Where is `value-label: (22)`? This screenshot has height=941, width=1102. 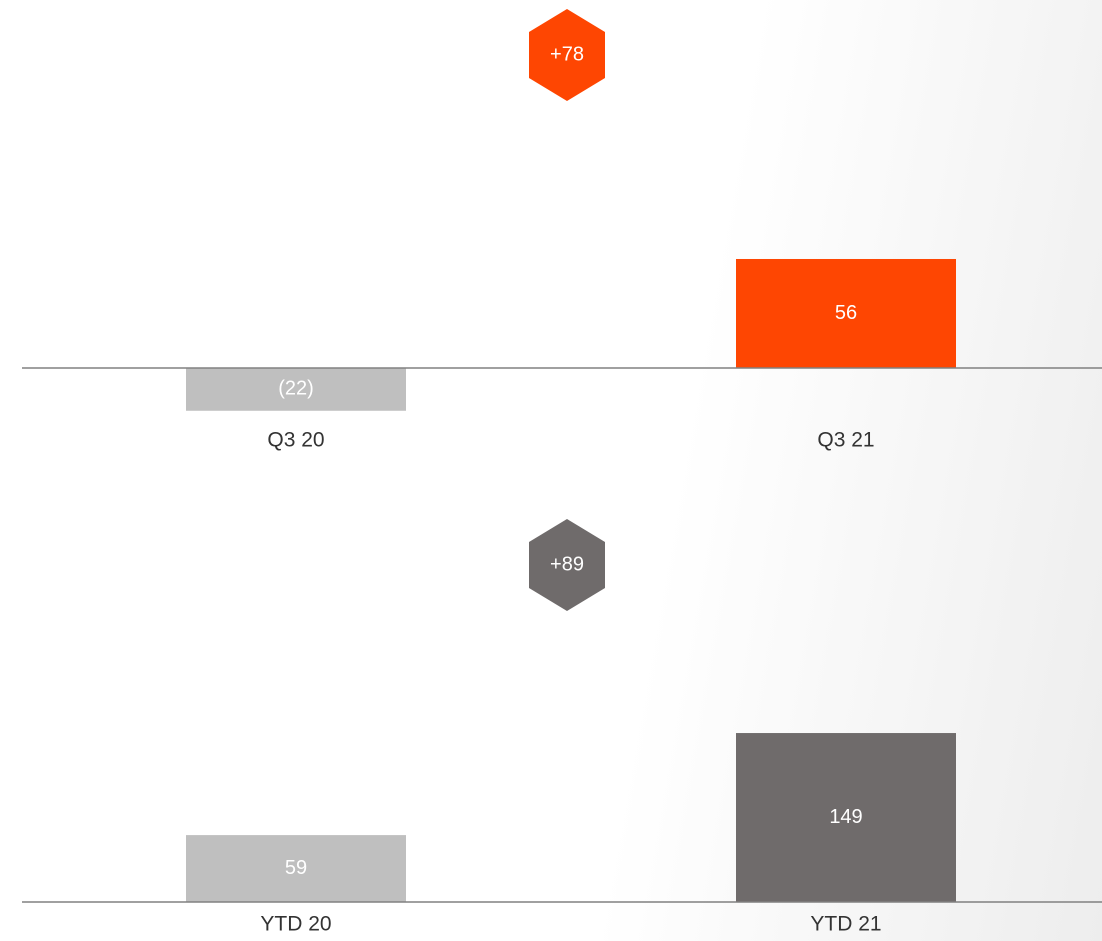
value-label: (22) is located at coordinates (296, 389).